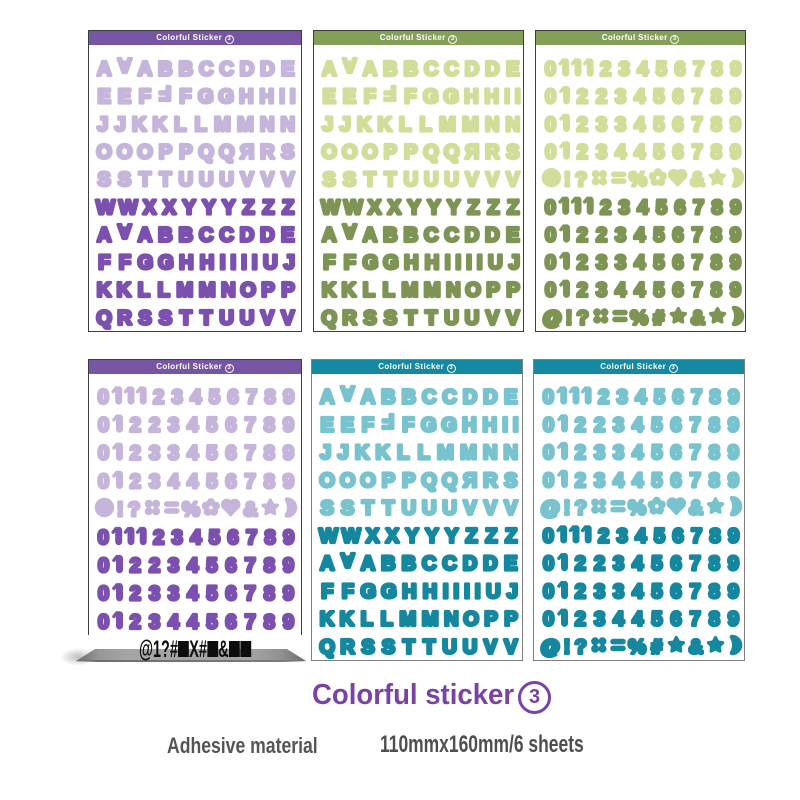 The width and height of the screenshot is (800, 800). Describe the element at coordinates (412, 536) in the screenshot. I see `svg-text: Y` at that location.